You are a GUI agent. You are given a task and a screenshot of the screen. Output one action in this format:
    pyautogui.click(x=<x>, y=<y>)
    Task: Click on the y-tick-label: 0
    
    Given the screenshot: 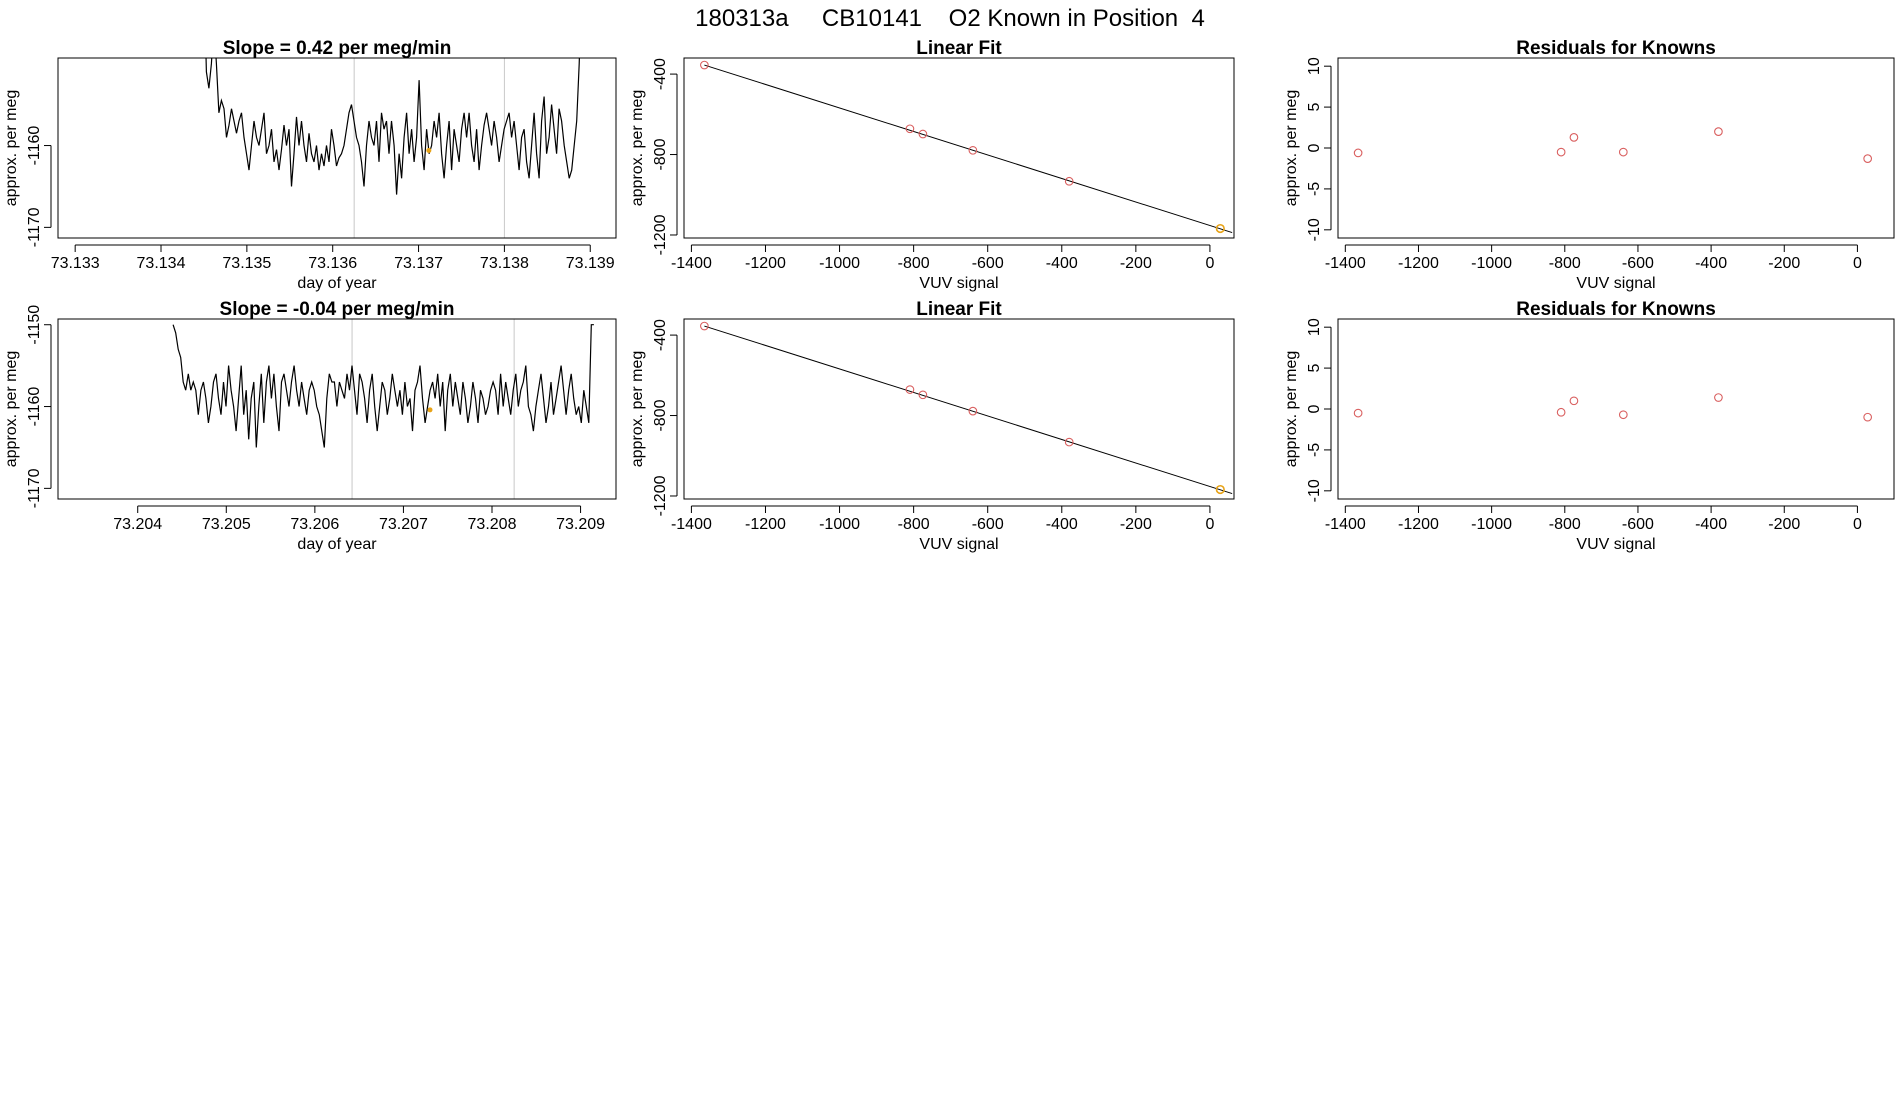 What is the action you would take?
    pyautogui.click(x=1314, y=408)
    